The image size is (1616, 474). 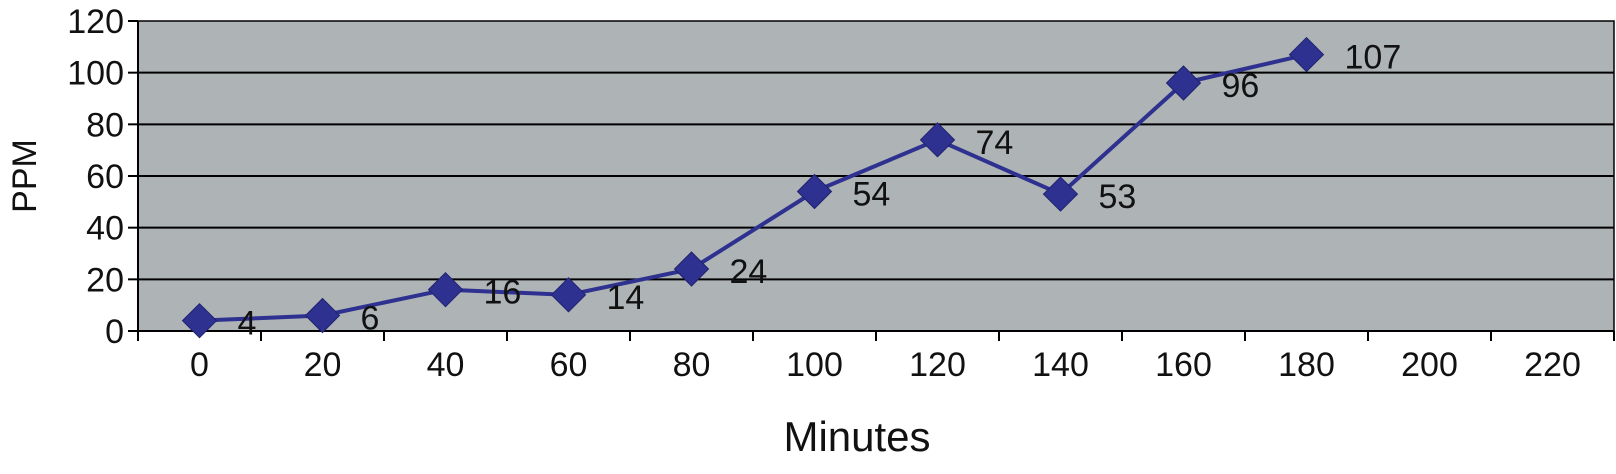 What do you see at coordinates (95, 74) in the screenshot?
I see `y-tick-label: 100` at bounding box center [95, 74].